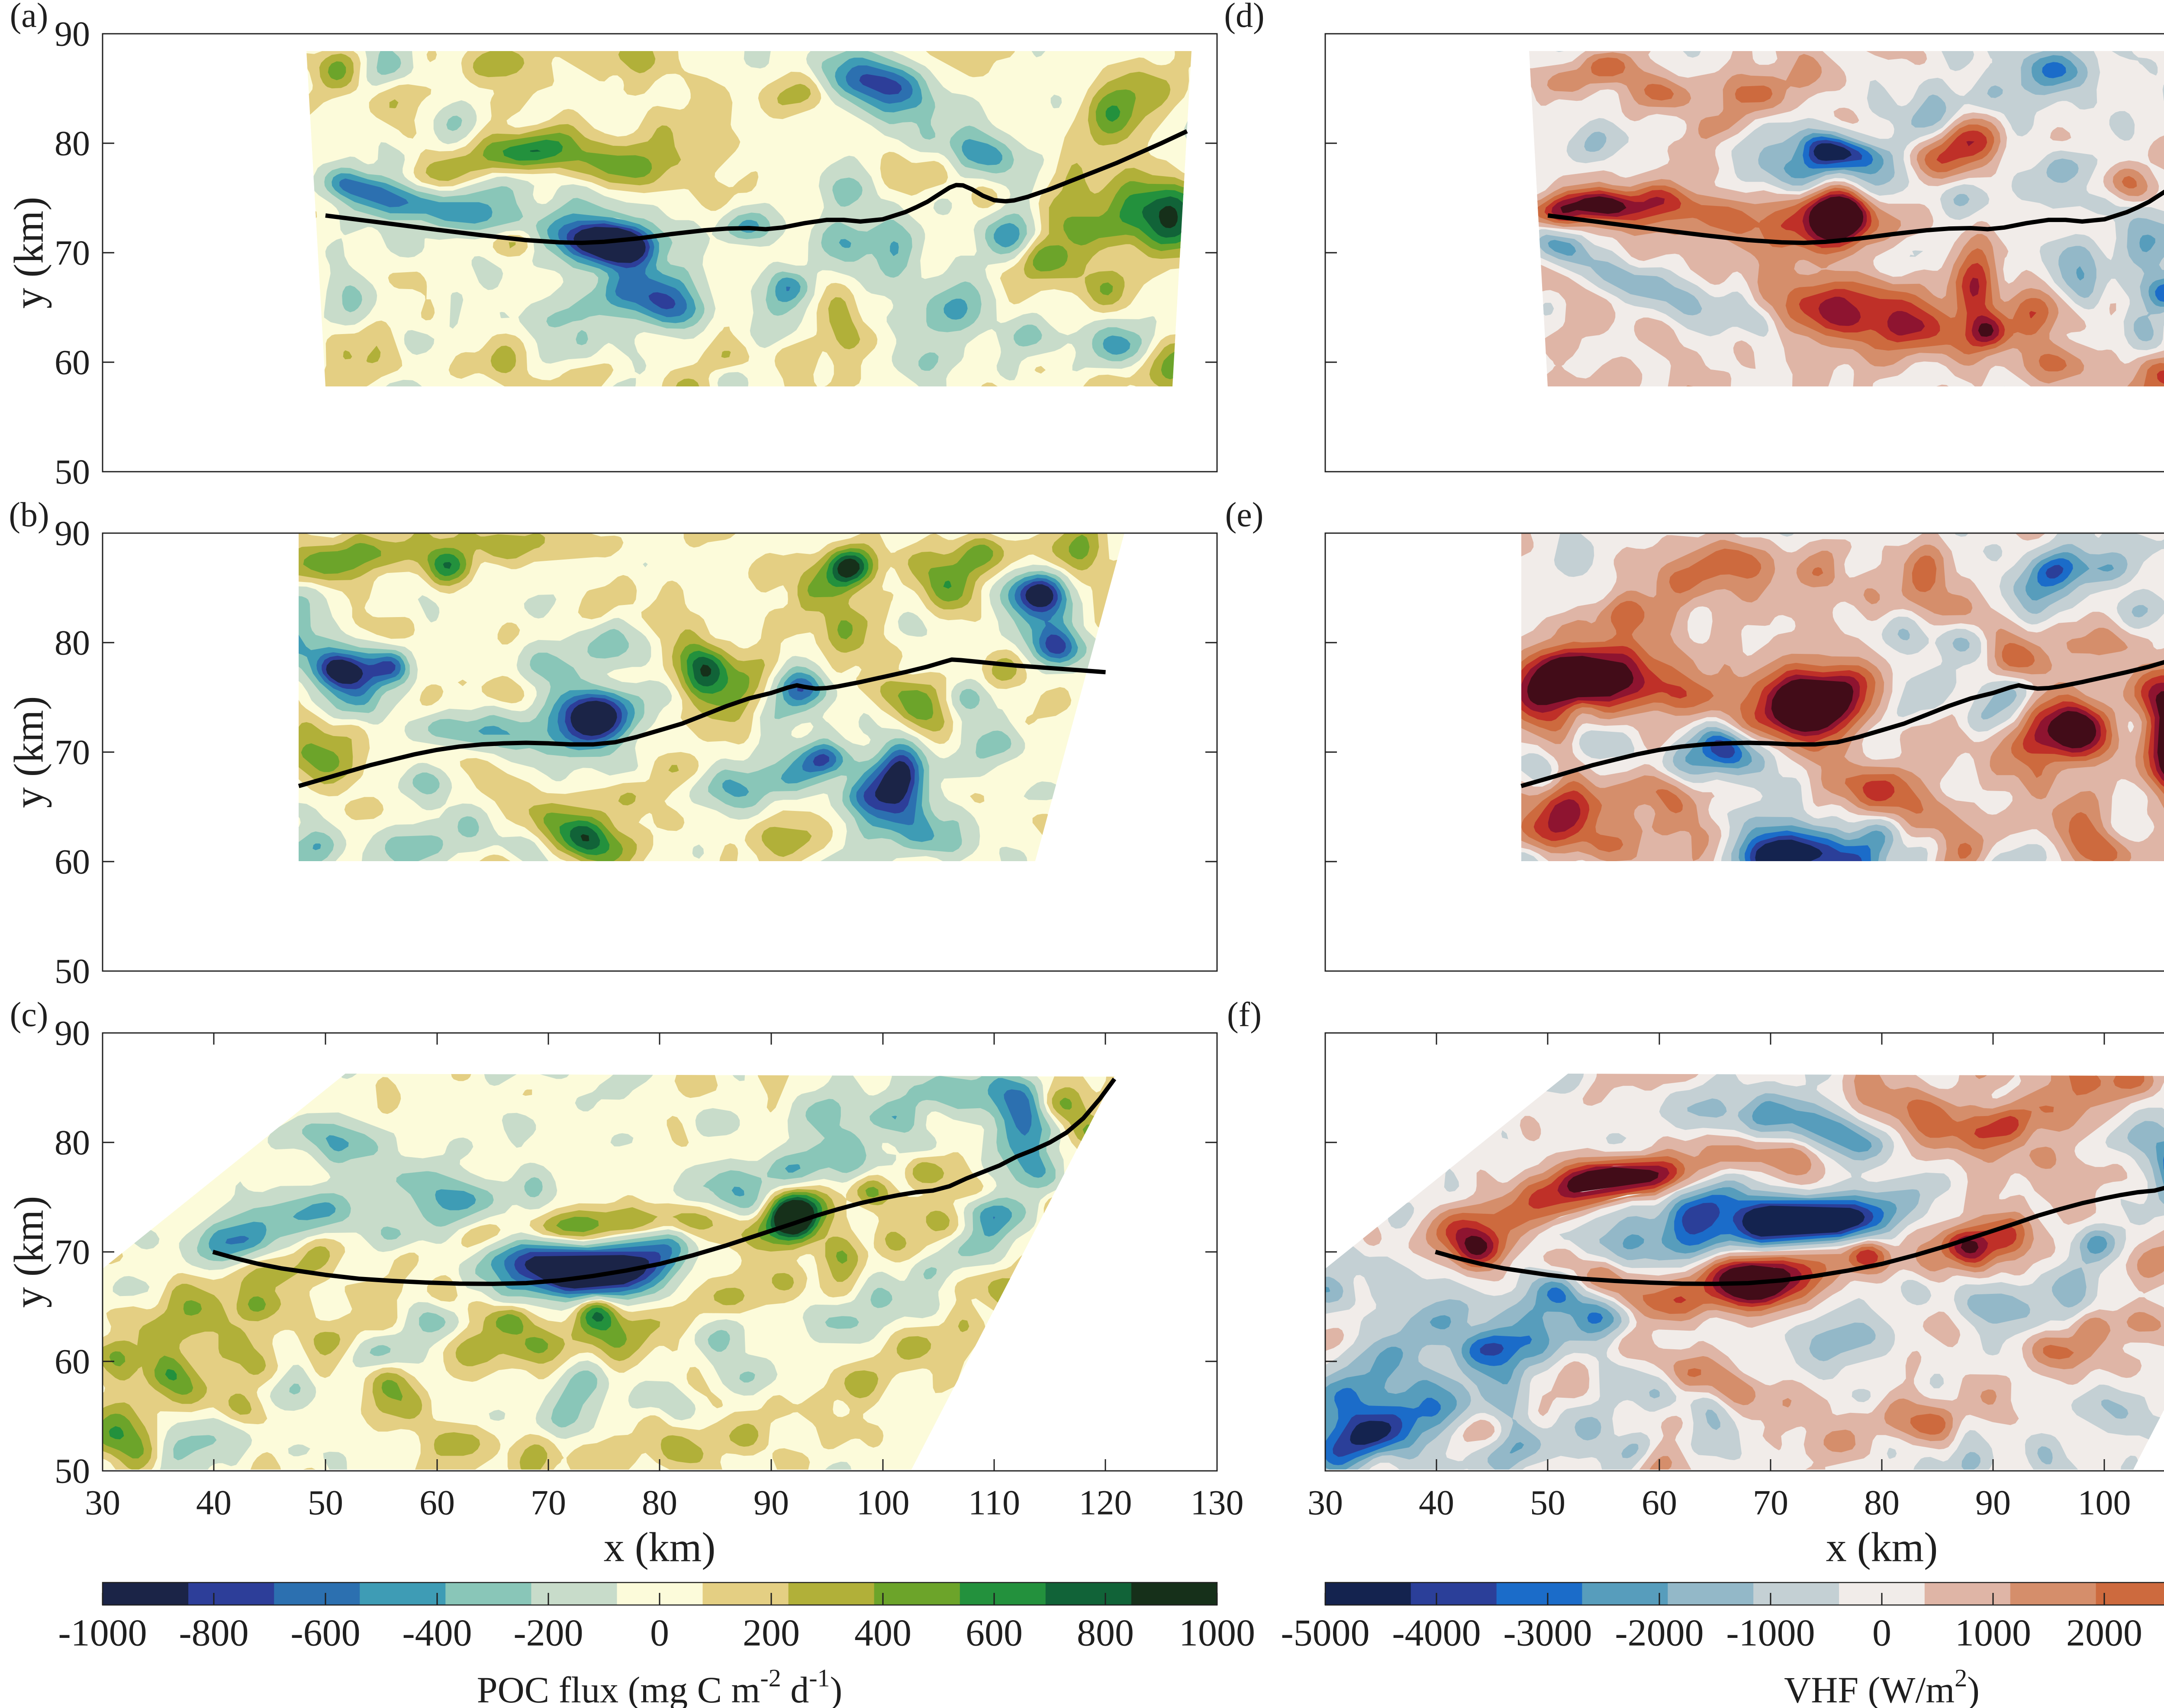  Describe the element at coordinates (882, 1633) in the screenshot. I see `svg-text: 400` at that location.